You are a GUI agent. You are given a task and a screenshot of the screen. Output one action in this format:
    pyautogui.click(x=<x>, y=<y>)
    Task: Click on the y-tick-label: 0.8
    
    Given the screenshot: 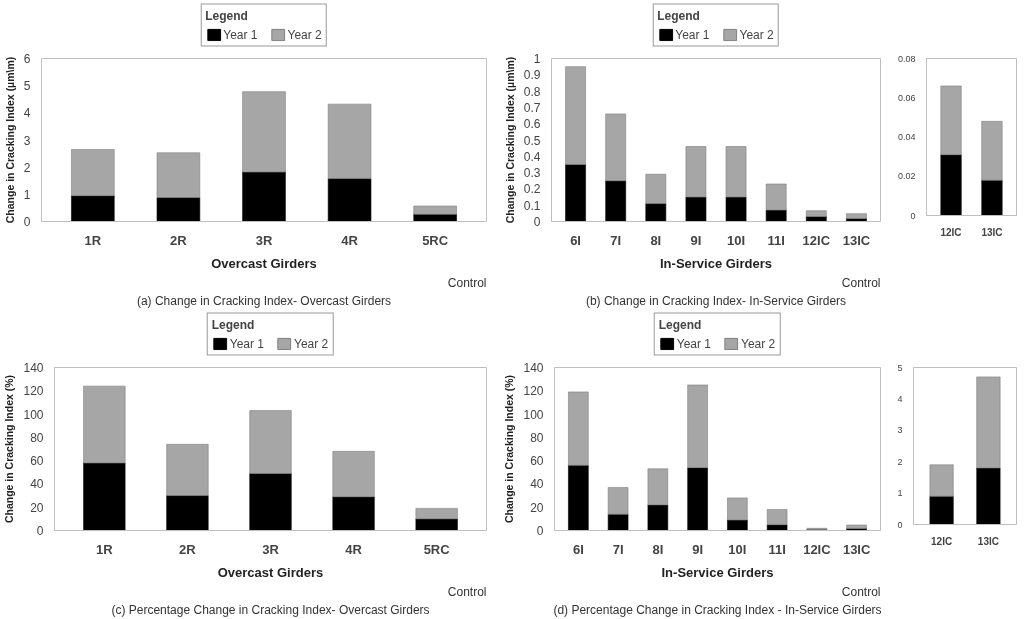 What is the action you would take?
    pyautogui.click(x=532, y=91)
    